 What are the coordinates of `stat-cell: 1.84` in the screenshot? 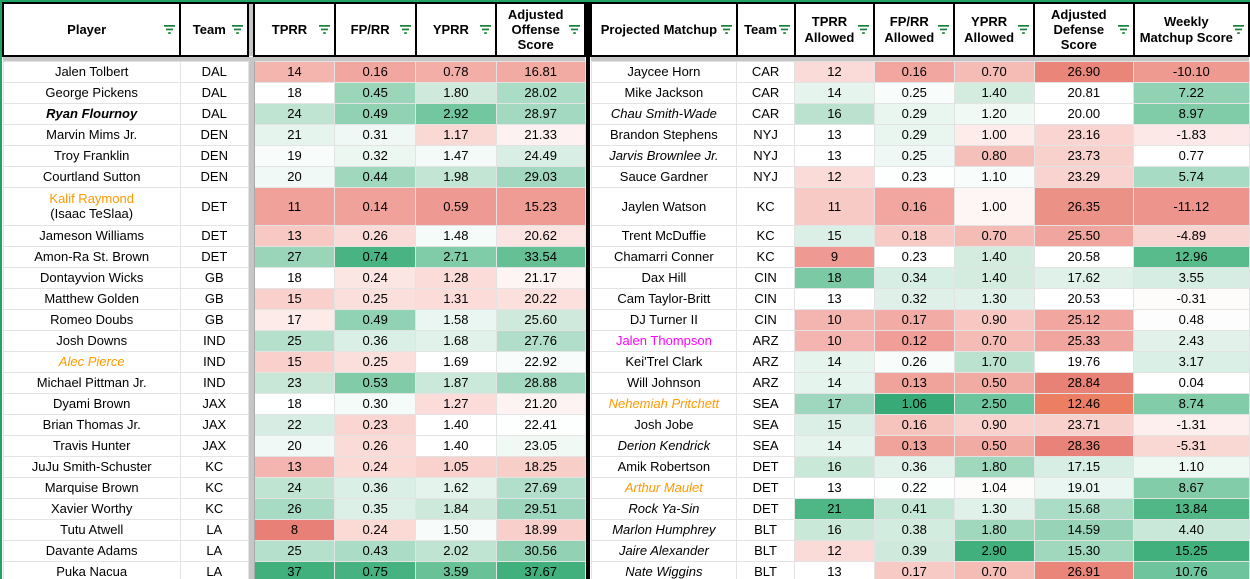 It's located at (456, 508).